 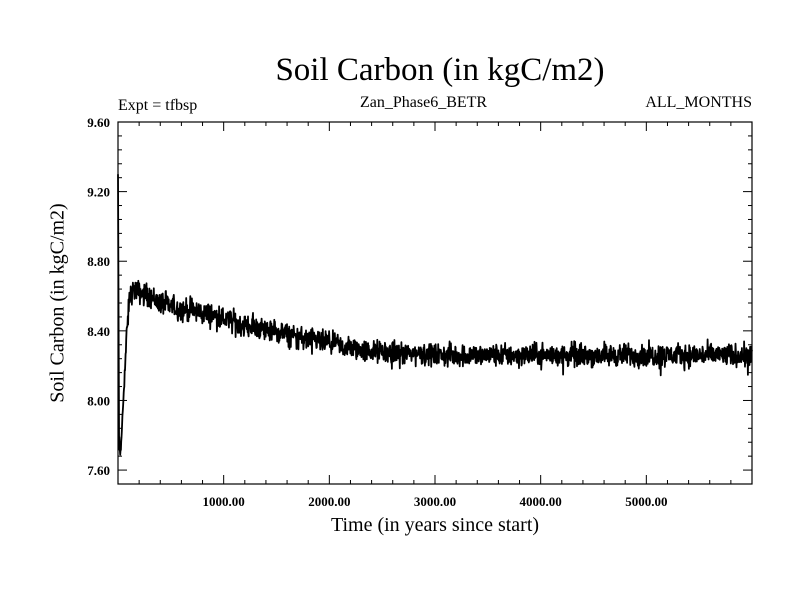 What do you see at coordinates (435, 525) in the screenshot?
I see `x-axis-label: Time (in years since start)` at bounding box center [435, 525].